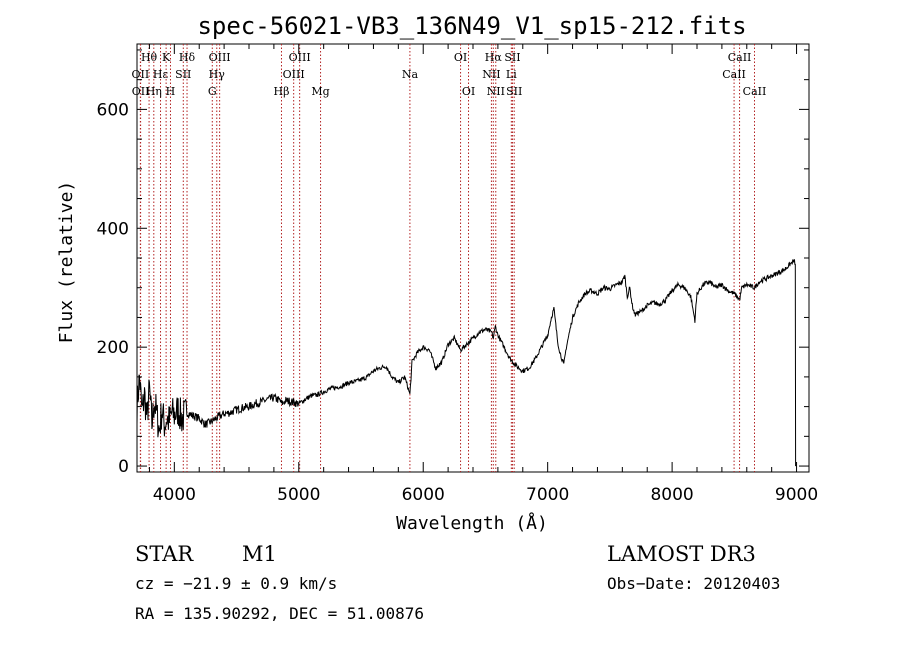 Image resolution: width=900 pixels, height=649 pixels. I want to click on y-tick-label: 600, so click(113, 110).